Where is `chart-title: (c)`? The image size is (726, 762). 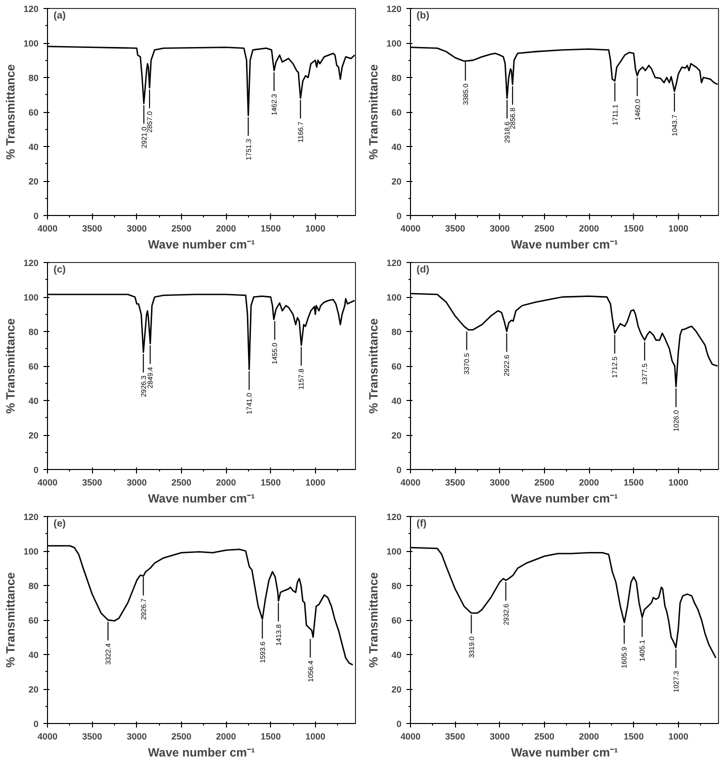 chart-title: (c) is located at coordinates (60, 270).